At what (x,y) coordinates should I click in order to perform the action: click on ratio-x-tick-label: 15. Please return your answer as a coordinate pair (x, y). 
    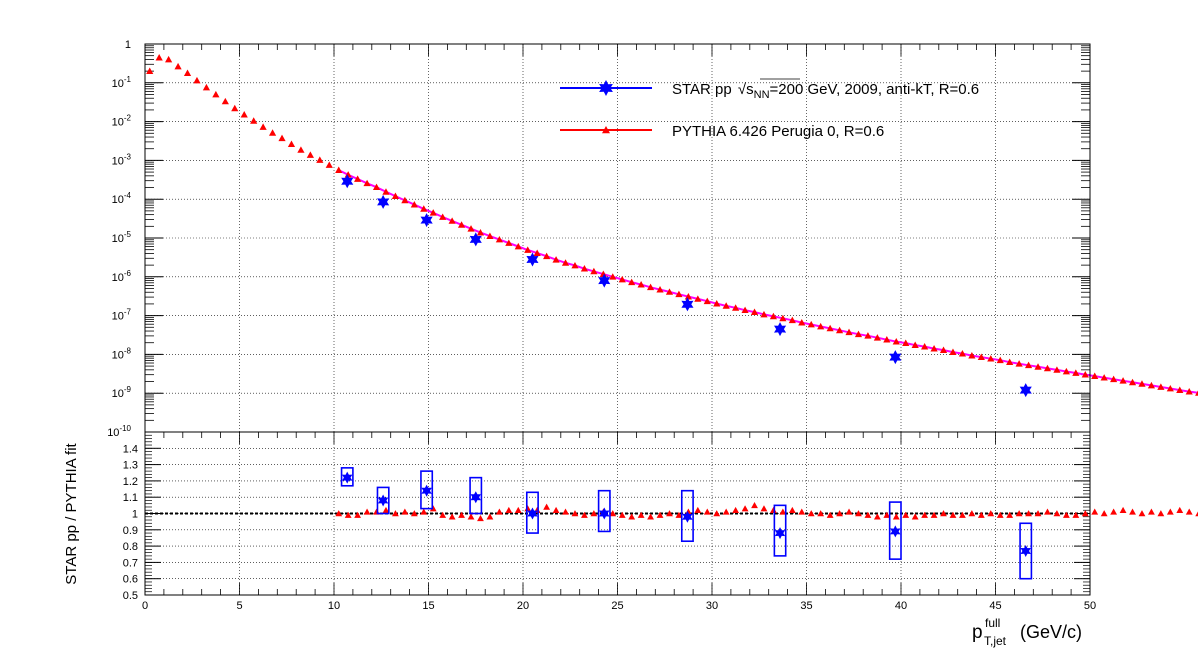
    Looking at the image, I should click on (428, 606).